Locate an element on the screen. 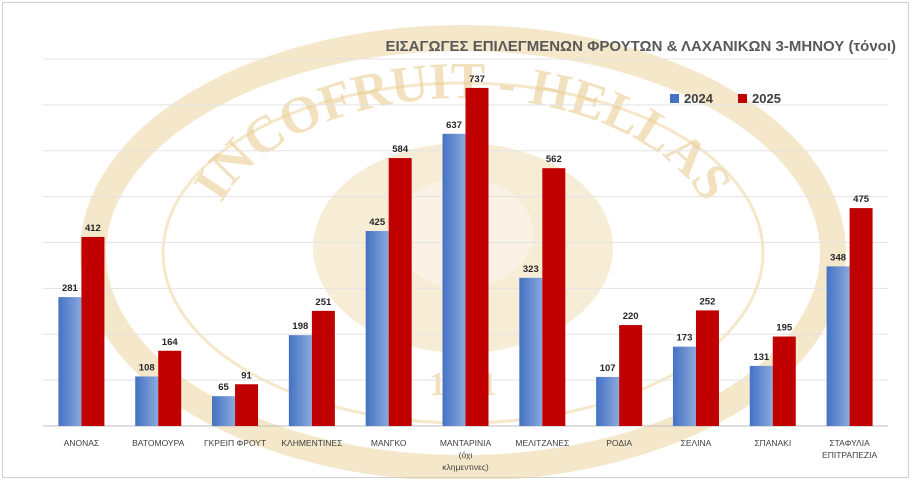  category-label-10: ΕΠΙΤΡΑΠΕΖΙΑ is located at coordinates (849, 455).